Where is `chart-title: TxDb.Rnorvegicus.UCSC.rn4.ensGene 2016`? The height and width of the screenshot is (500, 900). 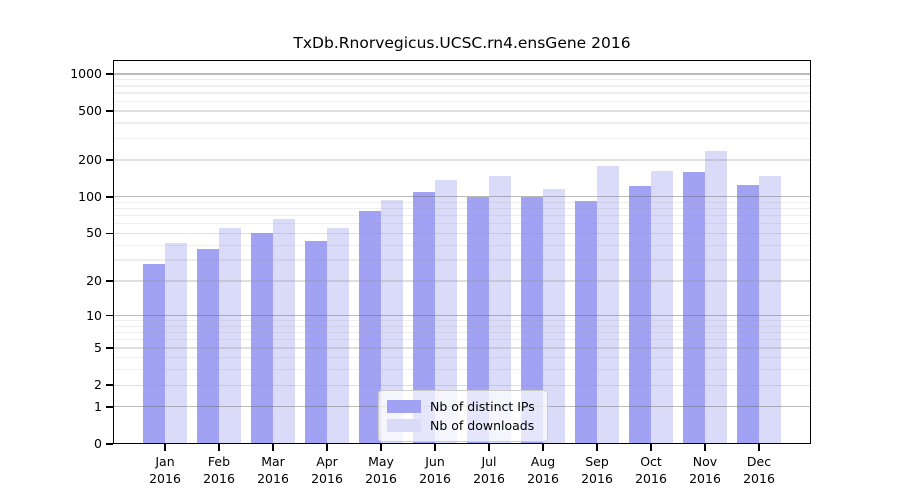 chart-title: TxDb.Rnorvegicus.UCSC.rn4.ensGene 2016 is located at coordinates (462, 43).